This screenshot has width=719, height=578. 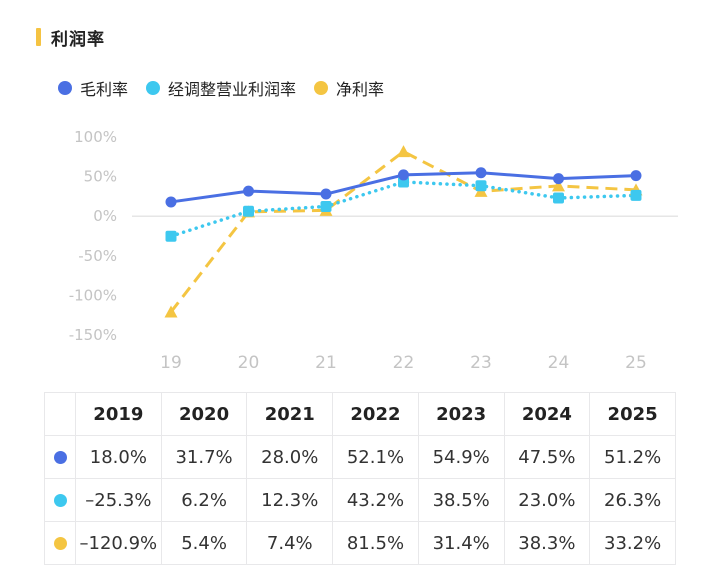 I want to click on chart-legend: 毛利率 经调整营业利润率 净利率, so click(x=230, y=88).